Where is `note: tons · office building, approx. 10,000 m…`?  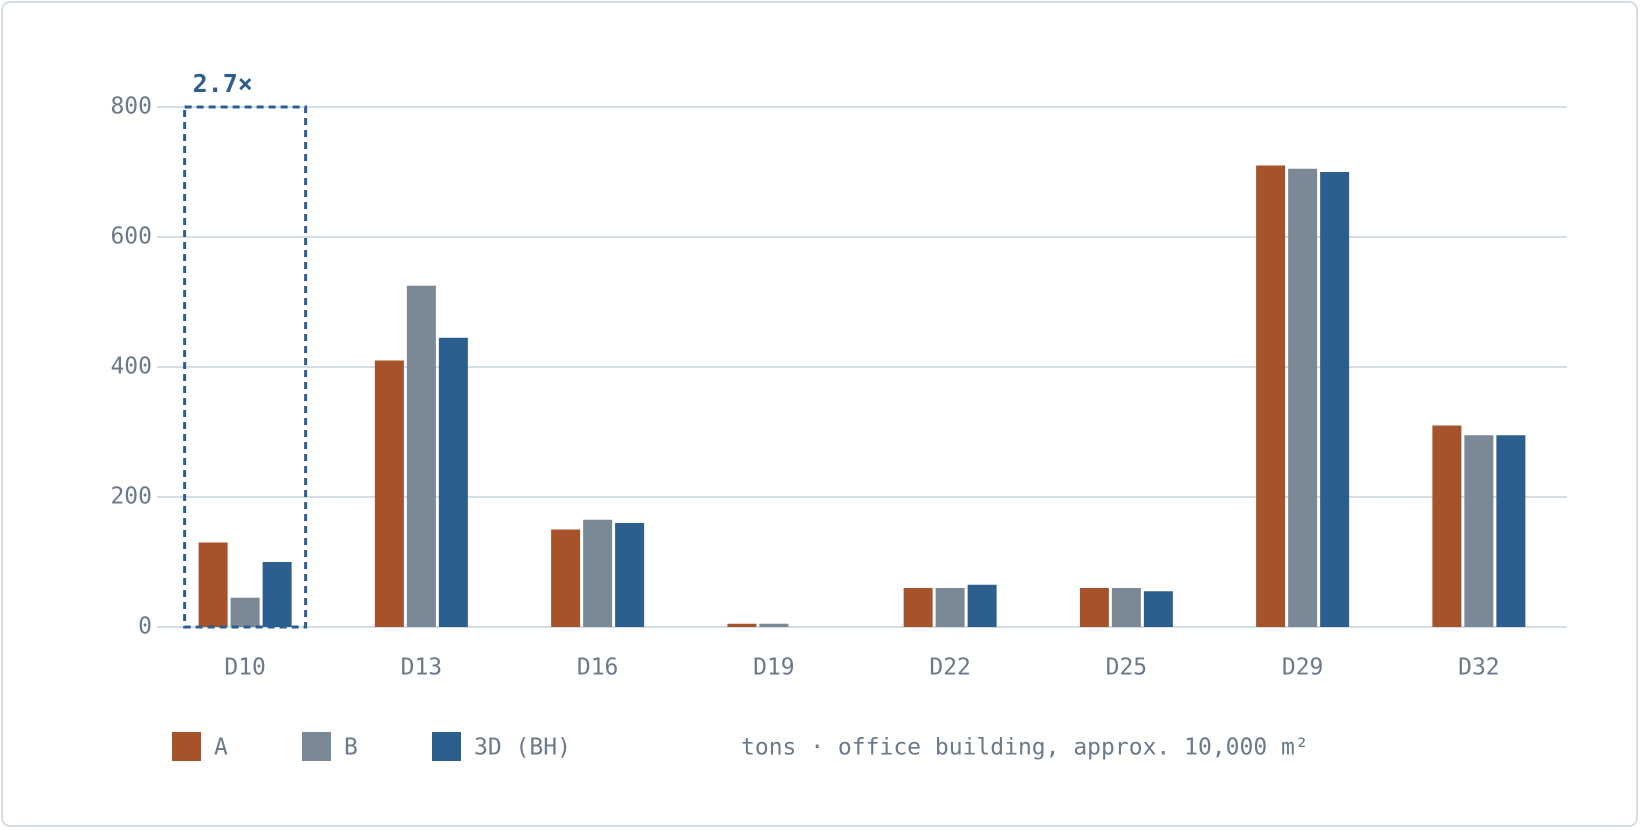
note: tons · office building, approx. 10,000 m… is located at coordinates (1025, 748).